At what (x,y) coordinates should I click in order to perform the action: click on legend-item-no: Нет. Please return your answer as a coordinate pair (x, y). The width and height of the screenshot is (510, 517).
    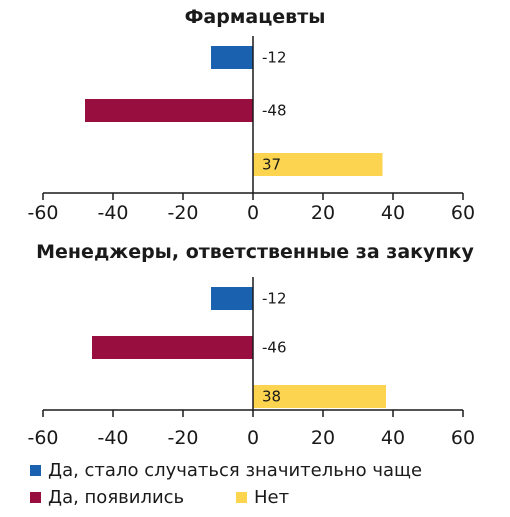
    Looking at the image, I should click on (262, 497).